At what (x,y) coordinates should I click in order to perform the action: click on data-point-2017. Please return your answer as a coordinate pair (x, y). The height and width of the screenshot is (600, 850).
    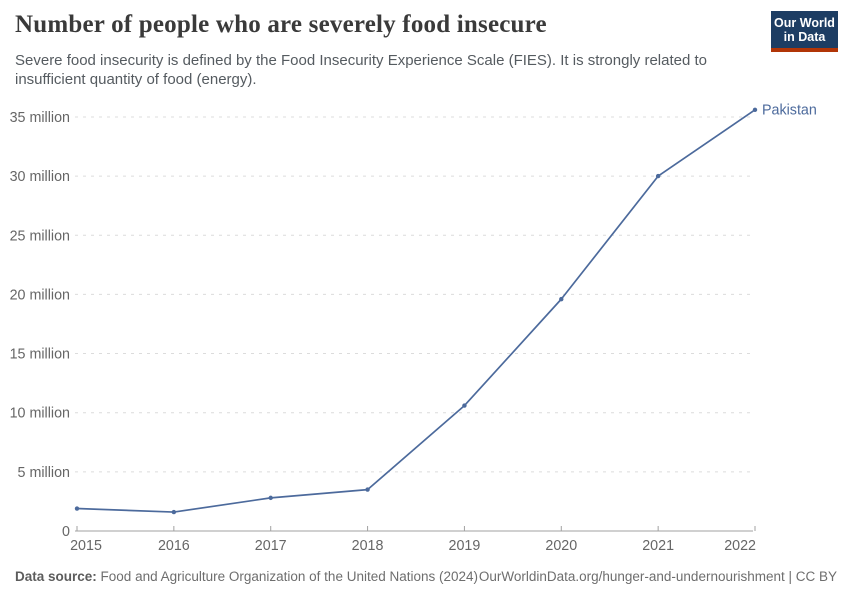
    Looking at the image, I should click on (270, 498).